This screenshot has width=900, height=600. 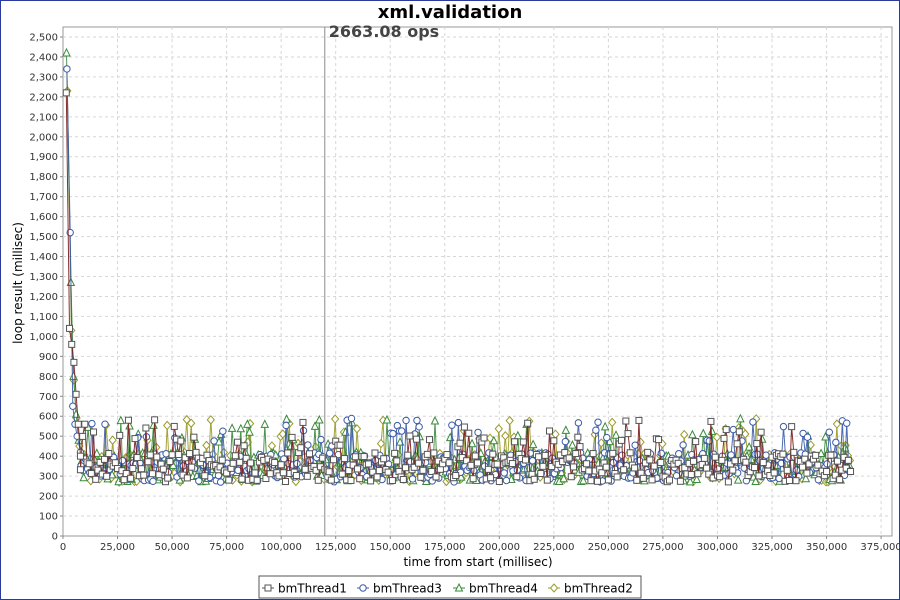 What do you see at coordinates (48, 357) in the screenshot?
I see `y-tick-label: 900` at bounding box center [48, 357].